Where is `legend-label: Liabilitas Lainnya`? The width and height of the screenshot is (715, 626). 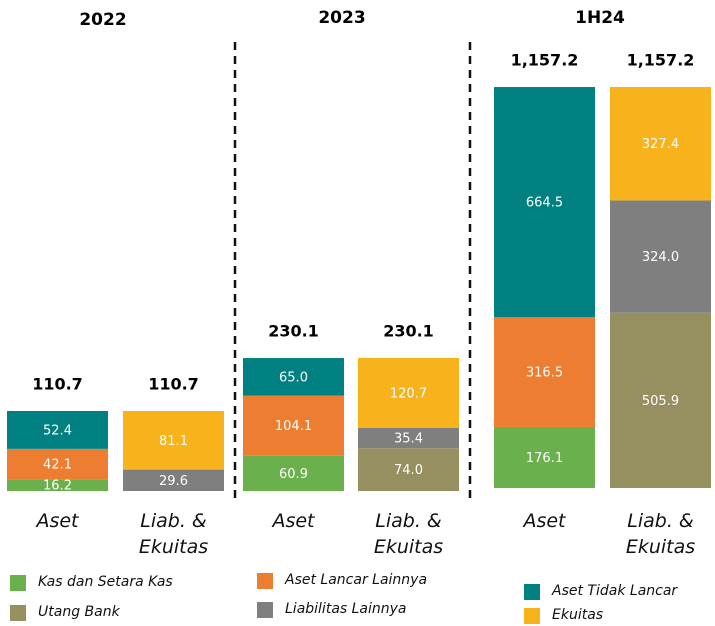 legend-label: Liabilitas Lainnya is located at coordinates (346, 609).